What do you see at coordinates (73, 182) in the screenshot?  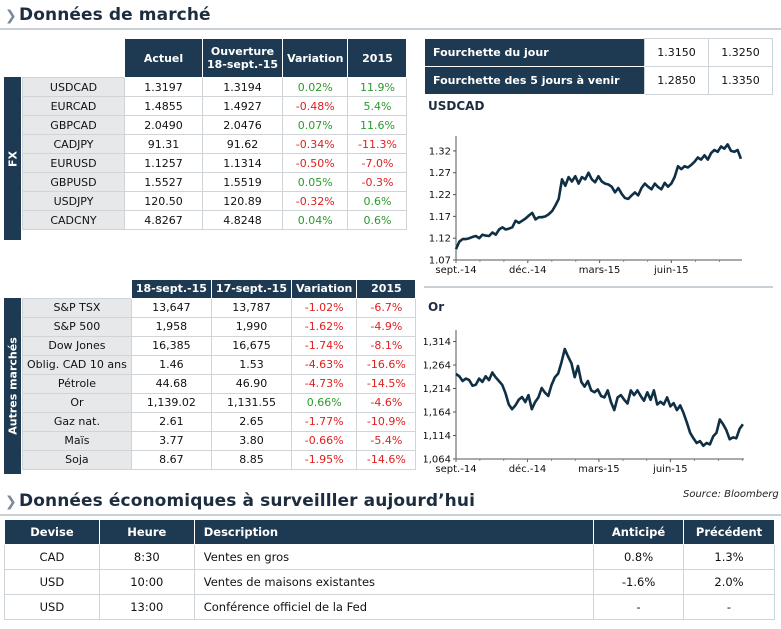 I see `fx-pair-name: GBPUSD` at bounding box center [73, 182].